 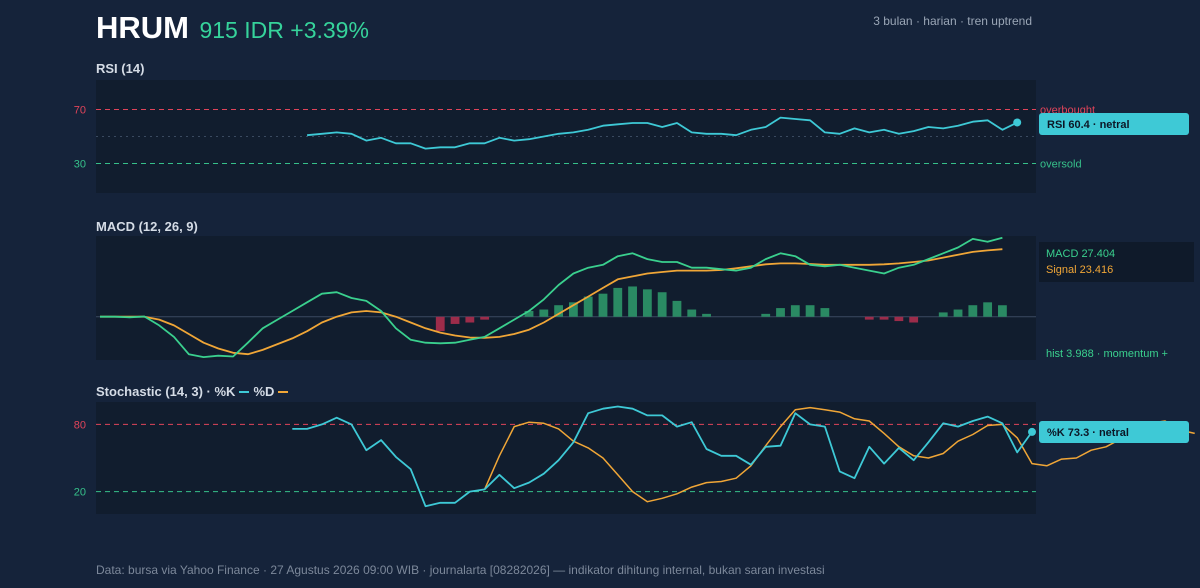 I want to click on price: 915 IDR, so click(x=241, y=30).